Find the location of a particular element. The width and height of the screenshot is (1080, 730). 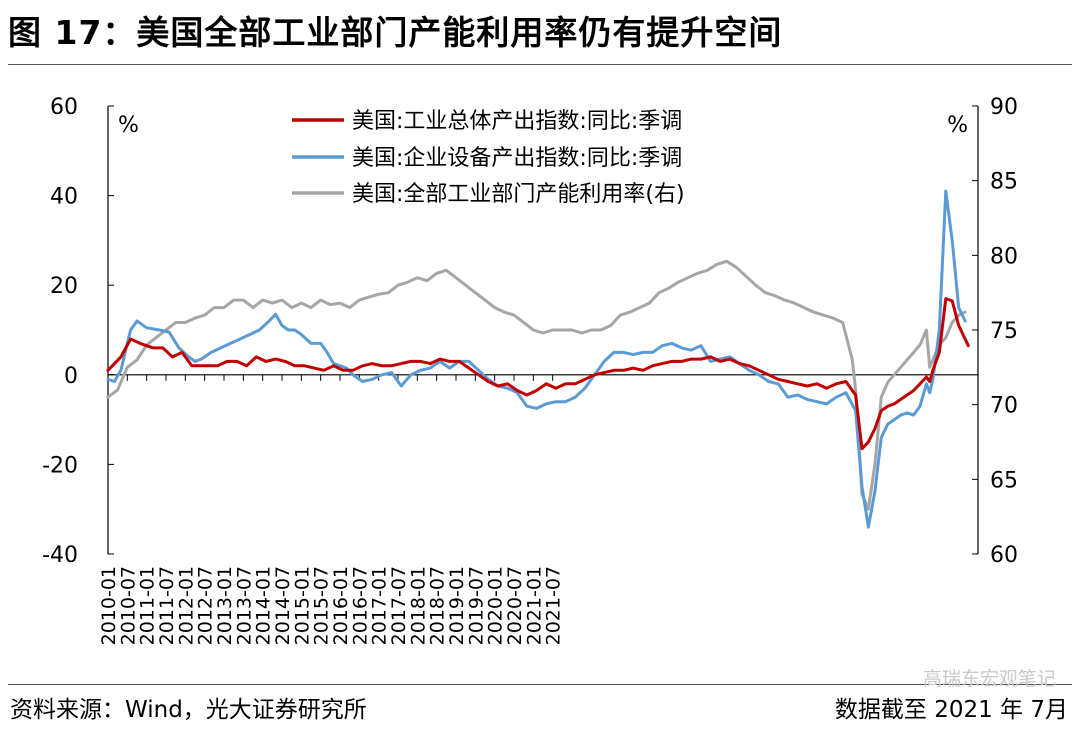

x-tick-label: 2019-01 is located at coordinates (457, 605).